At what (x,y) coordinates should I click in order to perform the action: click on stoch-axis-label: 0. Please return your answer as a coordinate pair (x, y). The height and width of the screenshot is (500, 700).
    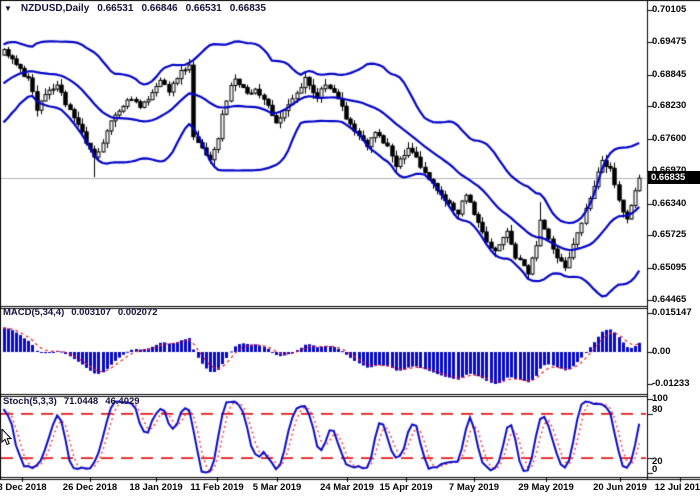
    Looking at the image, I should click on (655, 469).